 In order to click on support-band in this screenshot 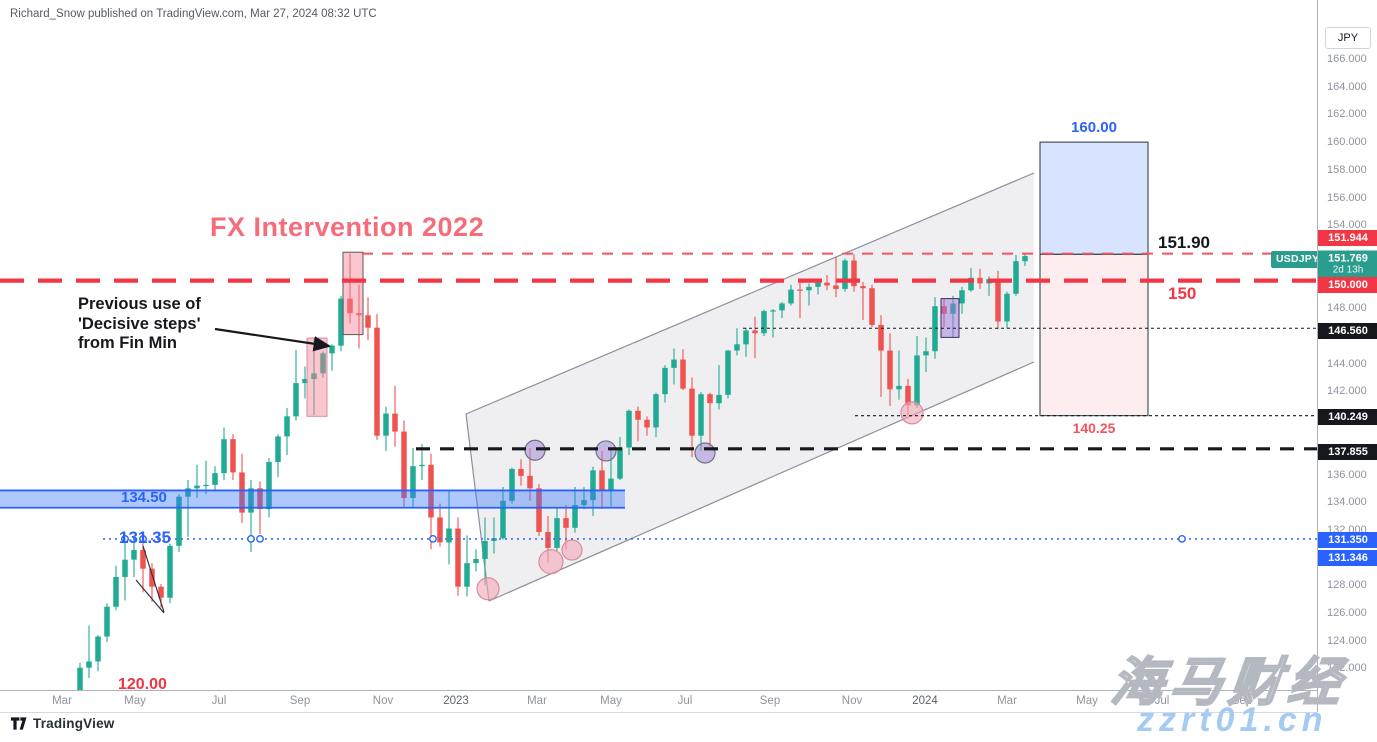, I will do `click(312, 499)`.